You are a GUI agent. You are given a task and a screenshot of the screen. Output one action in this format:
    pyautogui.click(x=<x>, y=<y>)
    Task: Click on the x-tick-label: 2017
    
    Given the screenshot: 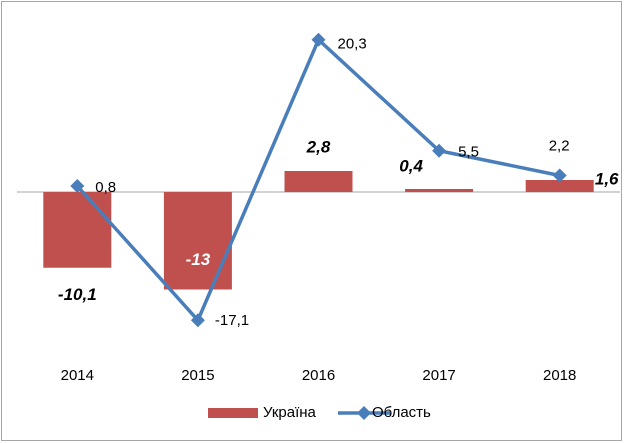 What is the action you would take?
    pyautogui.click(x=438, y=375)
    